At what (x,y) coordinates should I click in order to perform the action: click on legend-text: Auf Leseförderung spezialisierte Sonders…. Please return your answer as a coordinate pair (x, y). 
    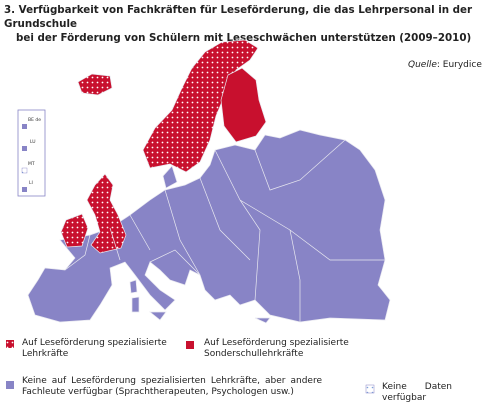
    Looking at the image, I should click on (276, 348).